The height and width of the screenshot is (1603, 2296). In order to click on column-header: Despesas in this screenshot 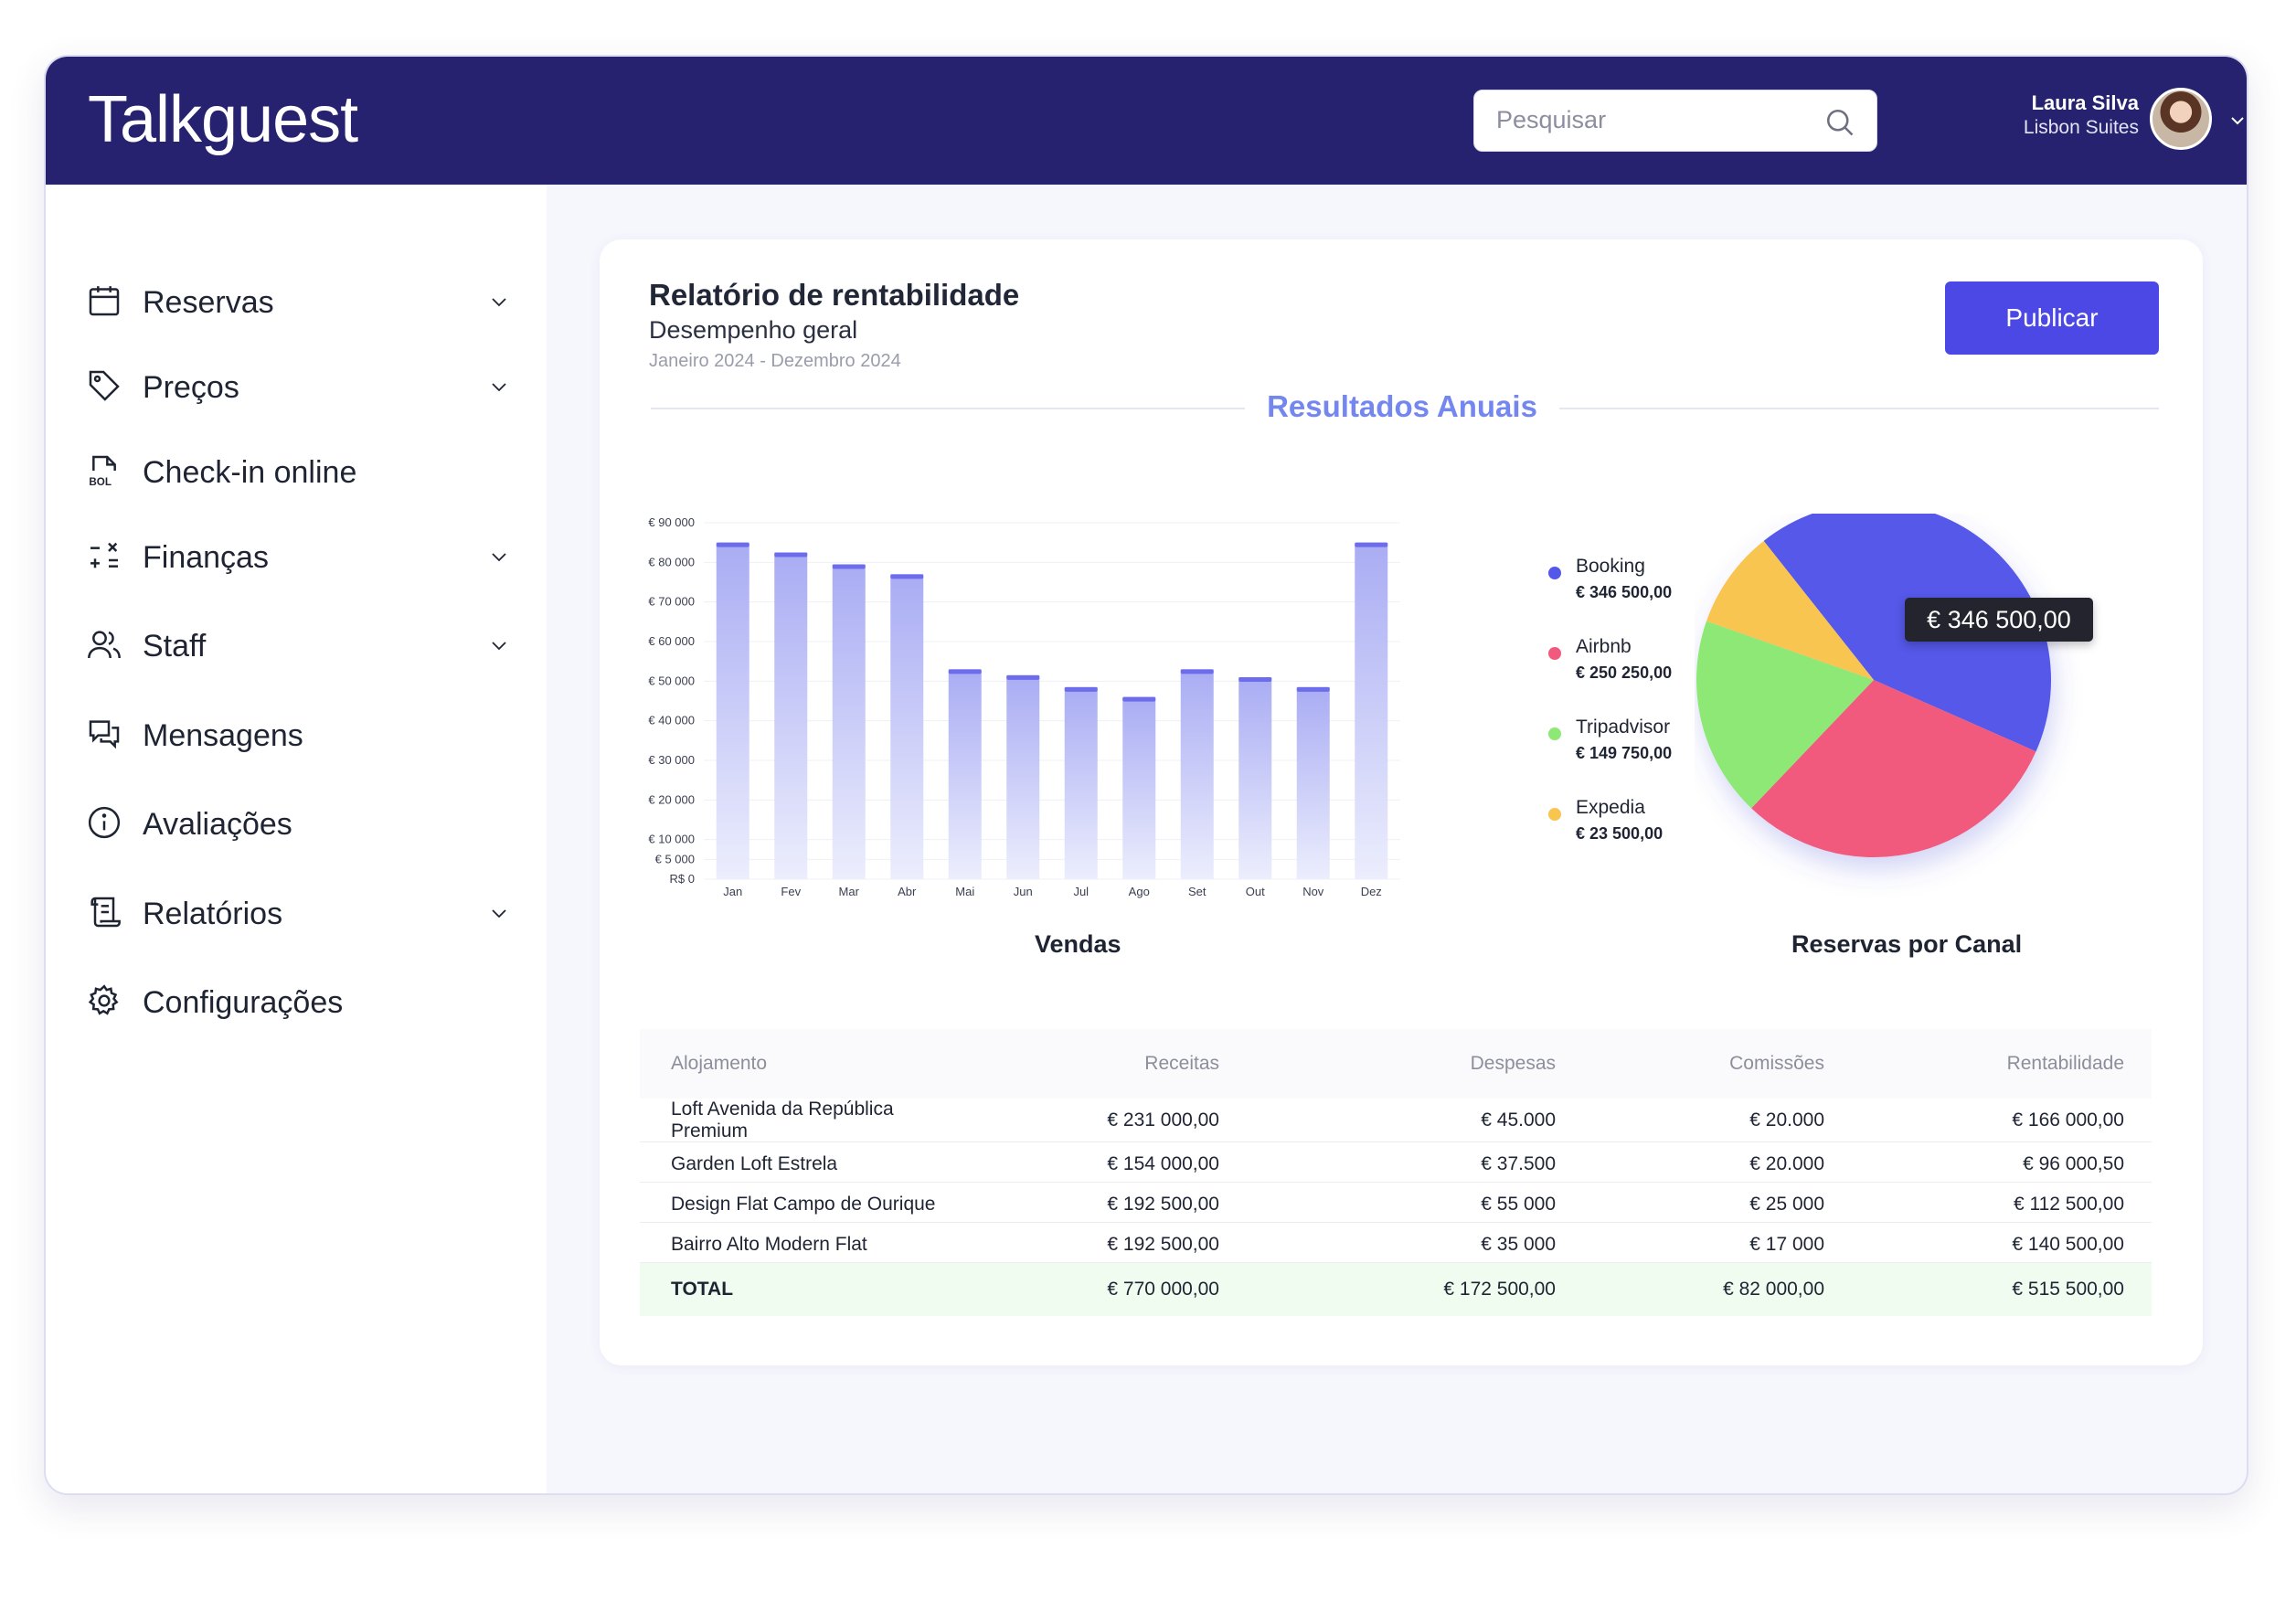, I will do `click(1513, 1063)`.